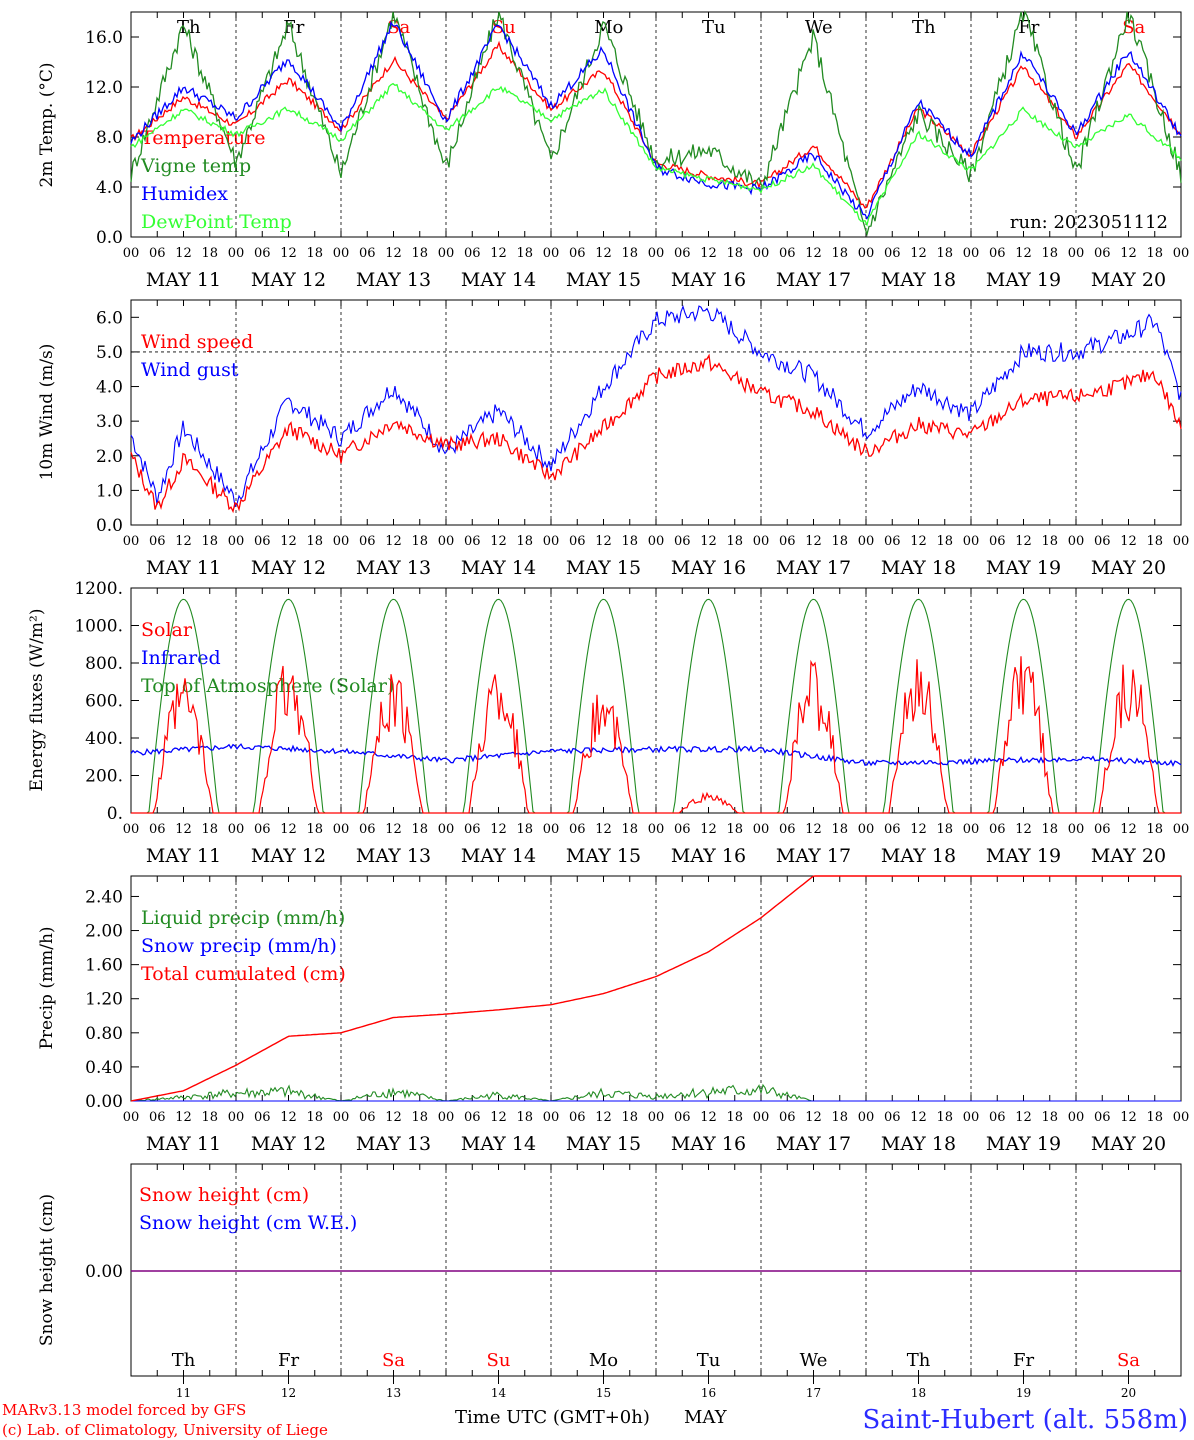 Image resolution: width=1194 pixels, height=1440 pixels. Describe the element at coordinates (499, 1393) in the screenshot. I see `day-number-label: 14` at that location.